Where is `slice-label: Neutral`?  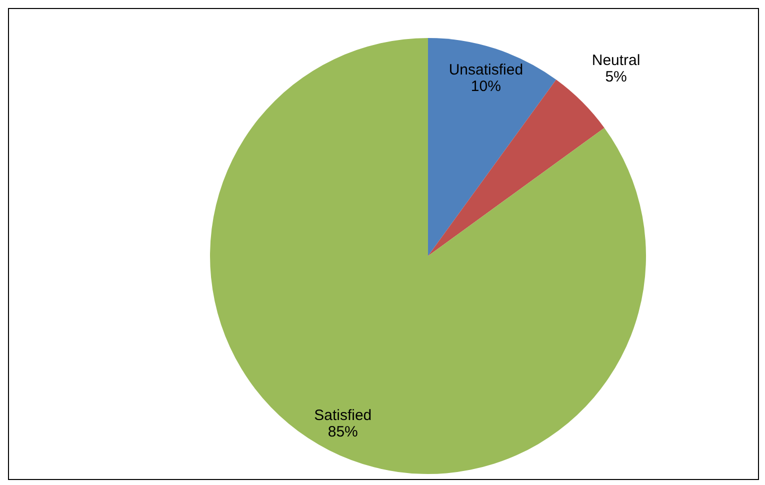
slice-label: Neutral is located at coordinates (616, 60).